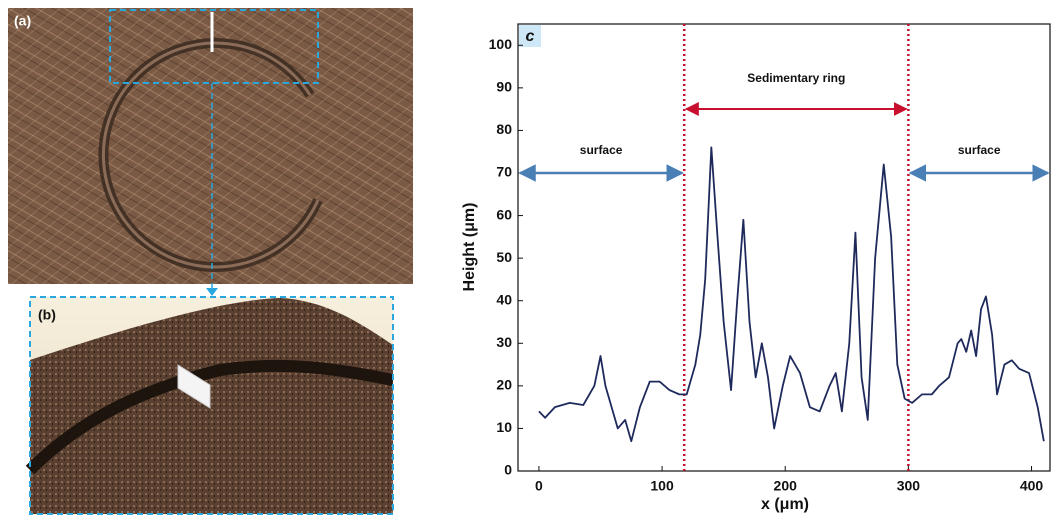 The width and height of the screenshot is (1056, 518). I want to click on panel-label-box, so click(530, 36).